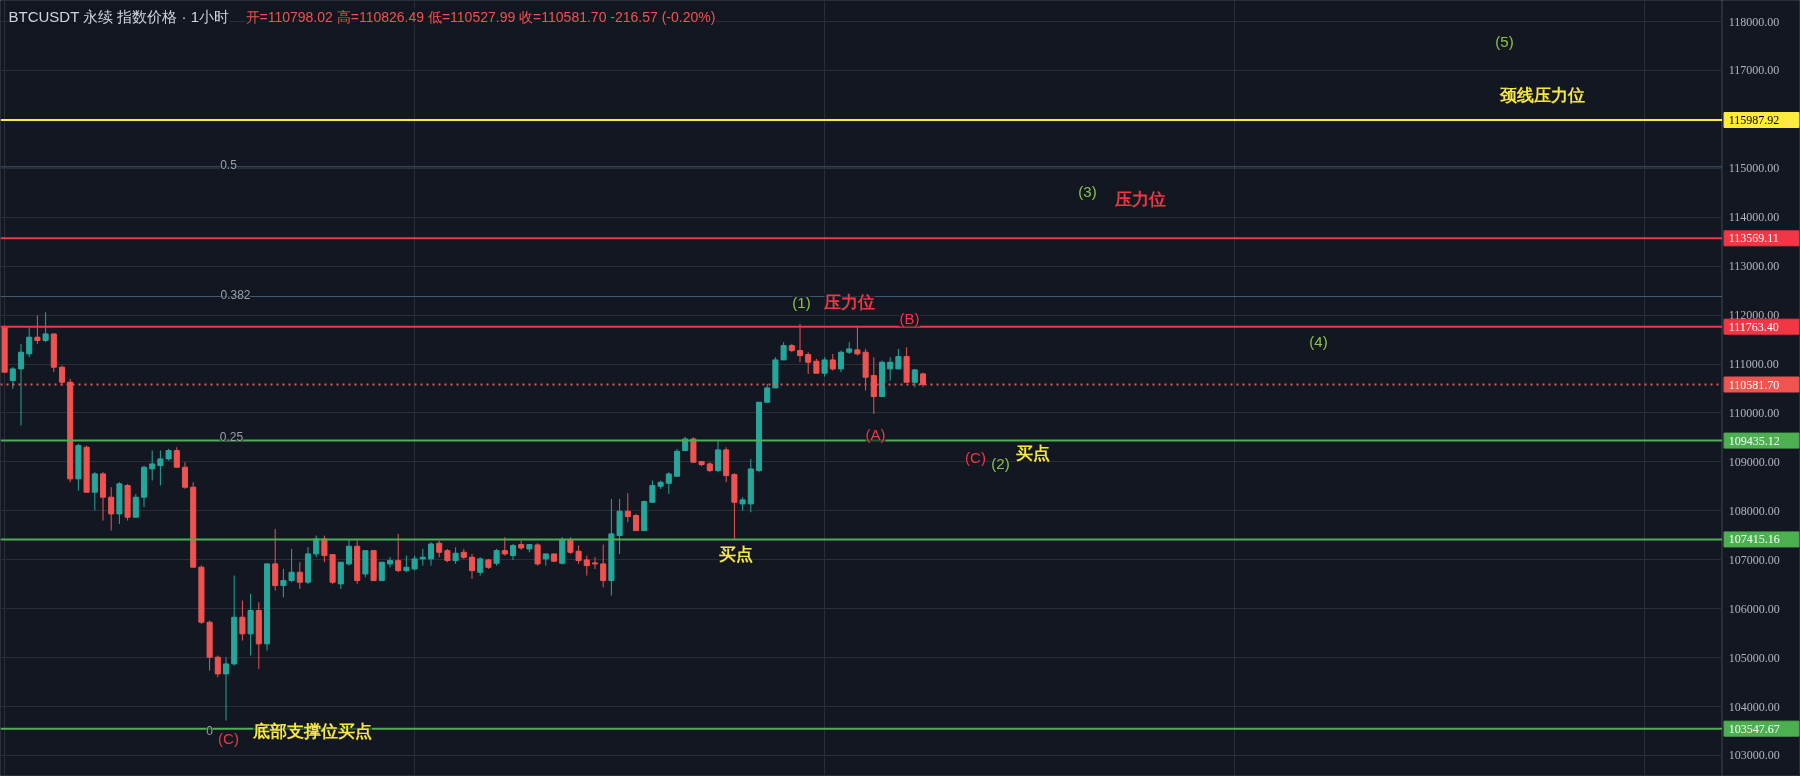 The height and width of the screenshot is (776, 1800). I want to click on ref-line-label: 107415.16, so click(1754, 539).